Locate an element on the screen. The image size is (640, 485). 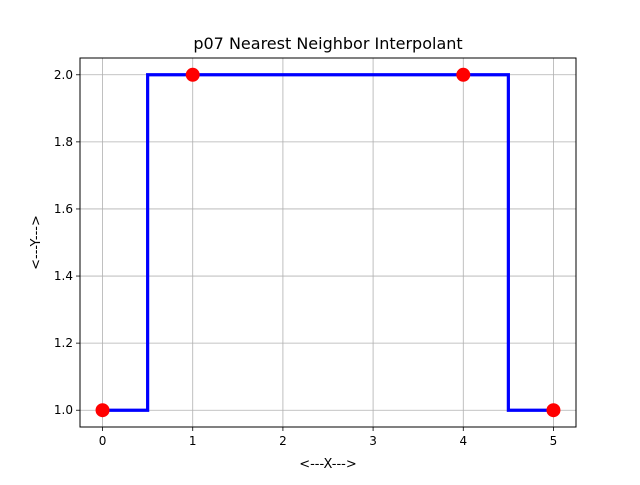
y-axis-label: <---Y---> is located at coordinates (36, 242).